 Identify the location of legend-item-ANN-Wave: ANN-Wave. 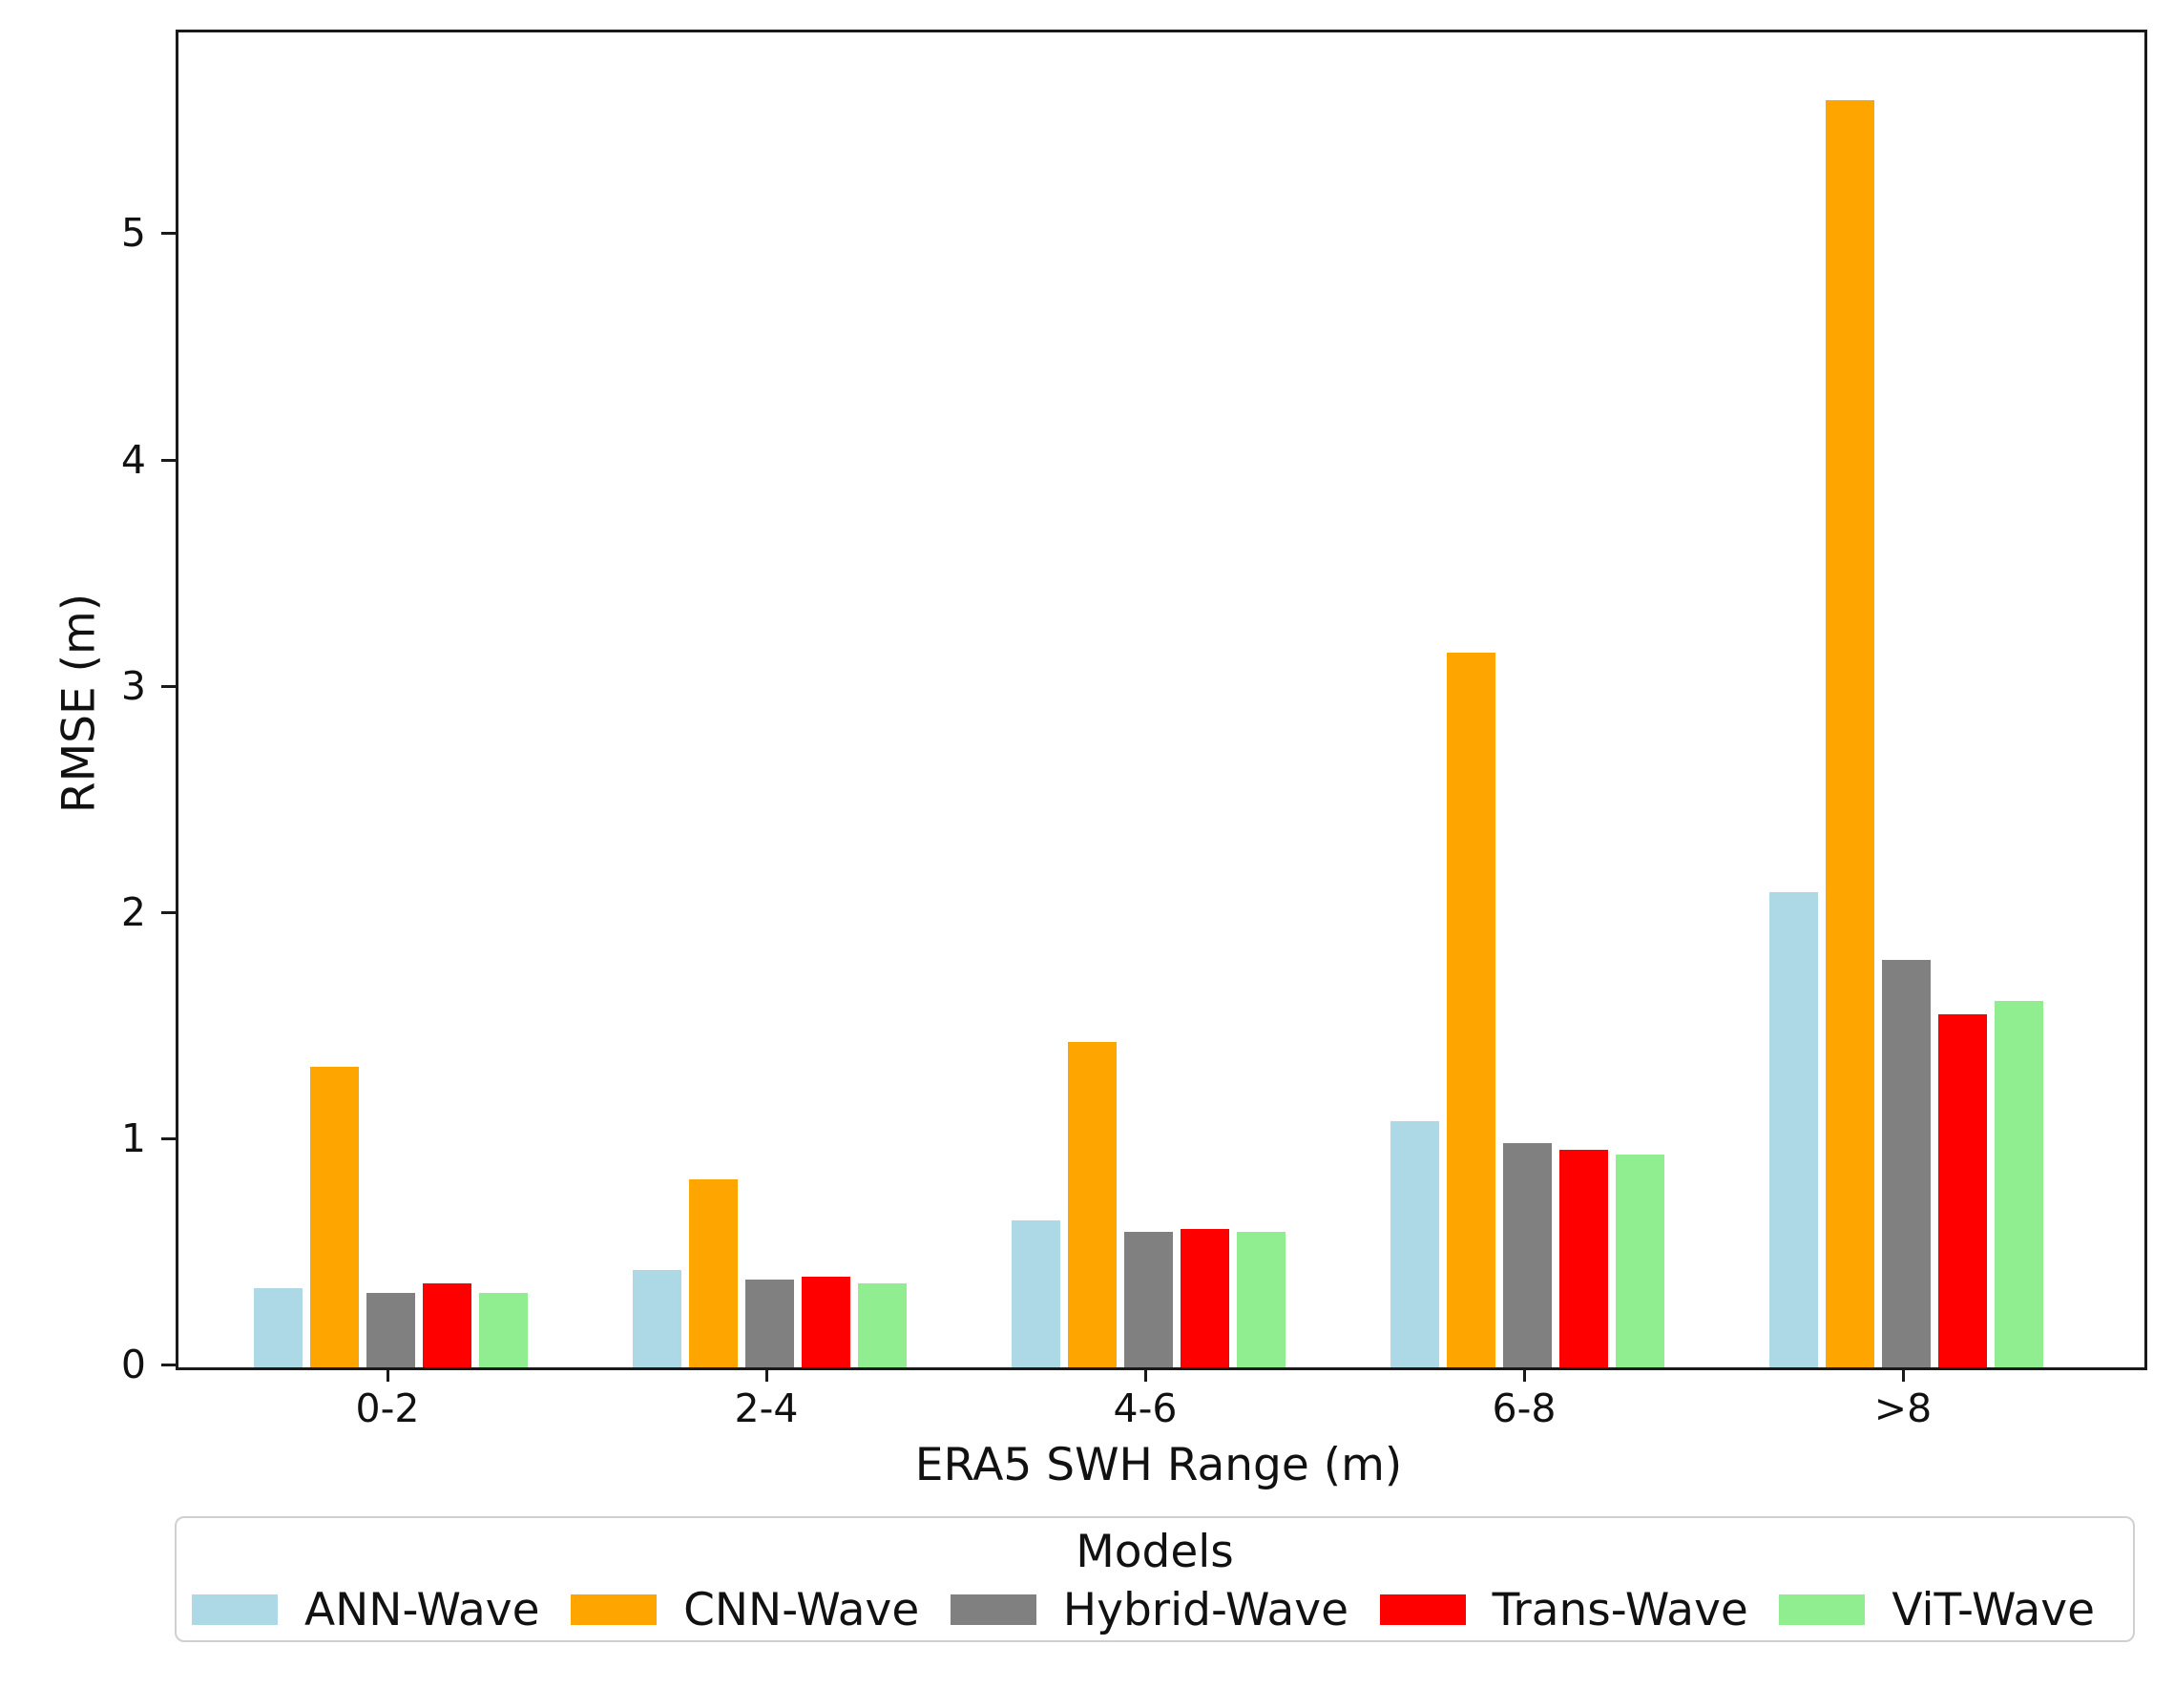
(366, 1610).